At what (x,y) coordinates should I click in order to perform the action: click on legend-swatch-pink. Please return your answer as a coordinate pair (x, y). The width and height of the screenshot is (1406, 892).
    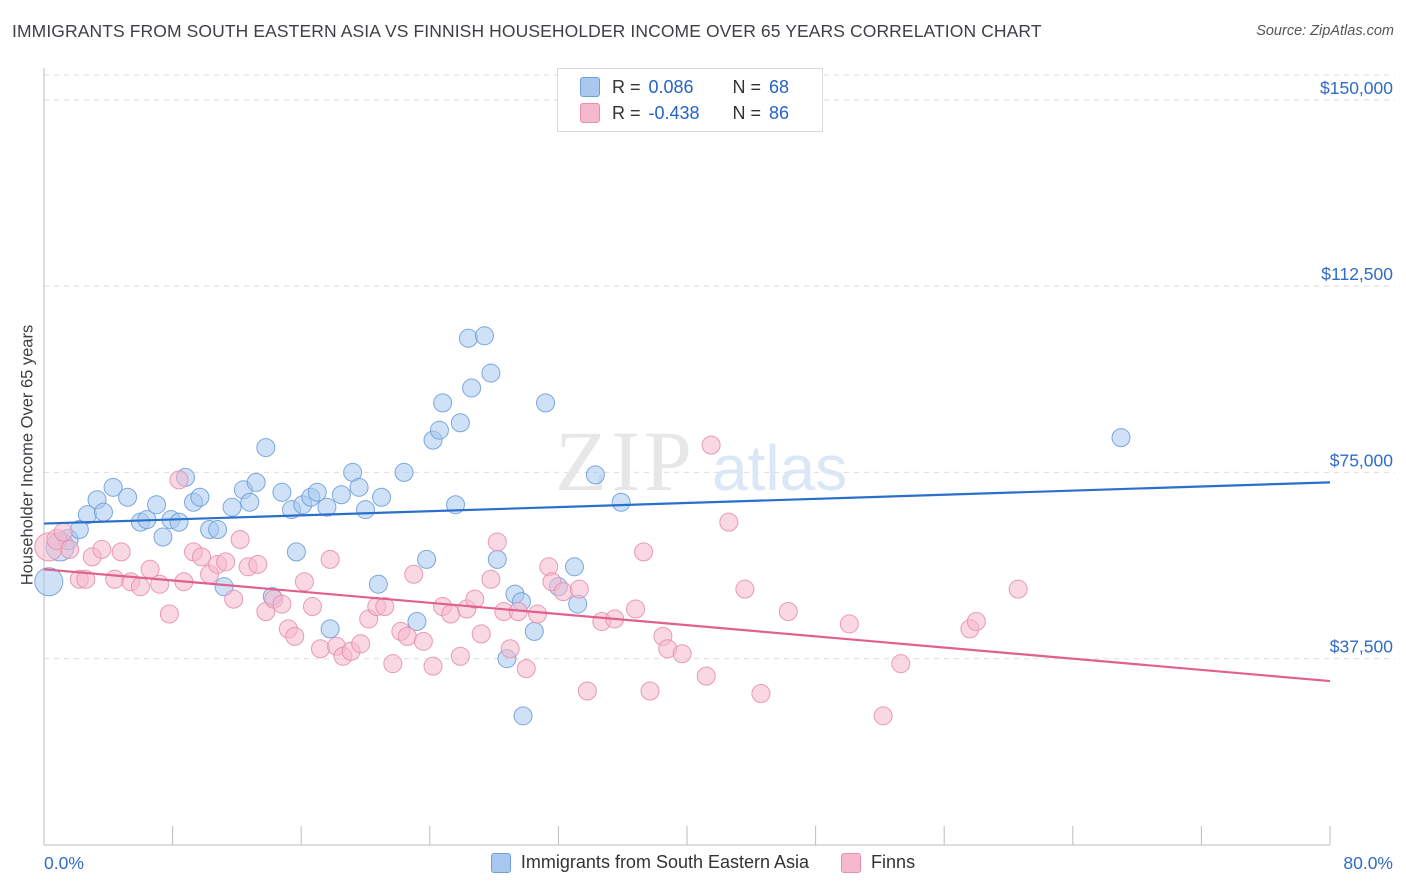
    Looking at the image, I should click on (590, 113).